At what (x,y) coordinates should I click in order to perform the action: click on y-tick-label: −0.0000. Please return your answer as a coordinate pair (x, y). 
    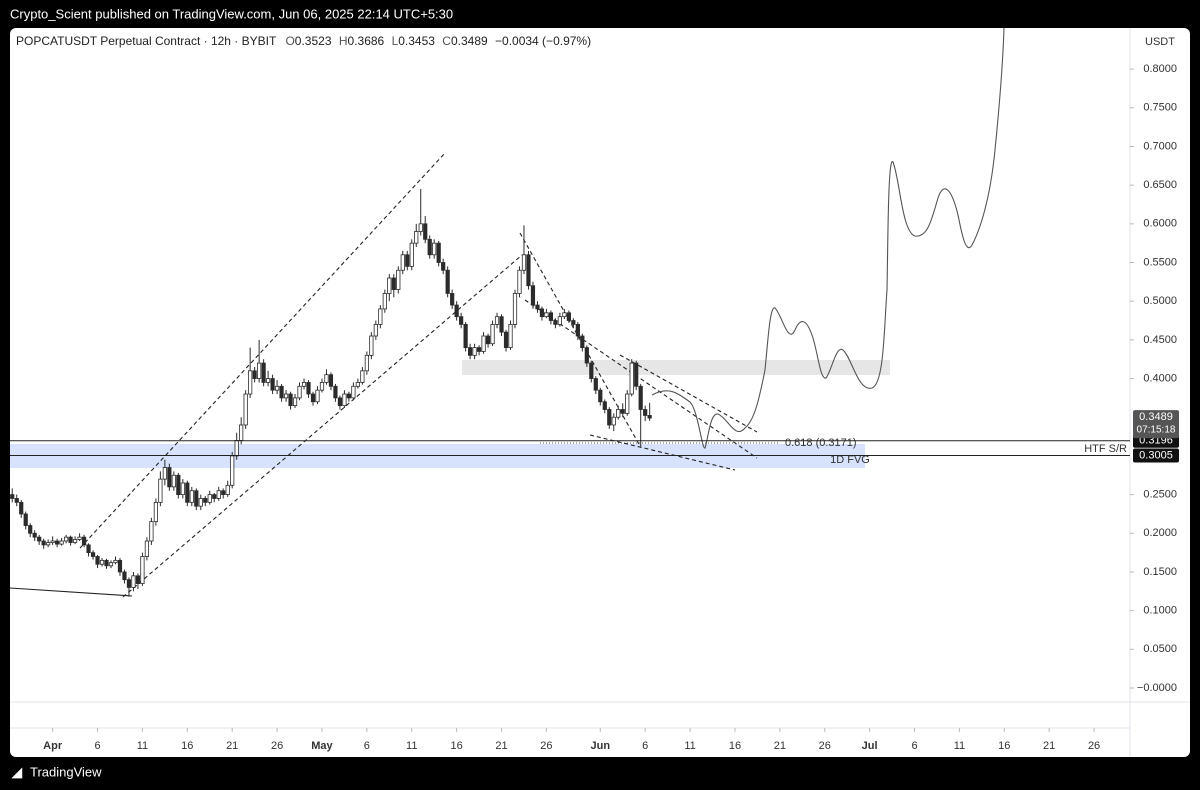
    Looking at the image, I should click on (1157, 688).